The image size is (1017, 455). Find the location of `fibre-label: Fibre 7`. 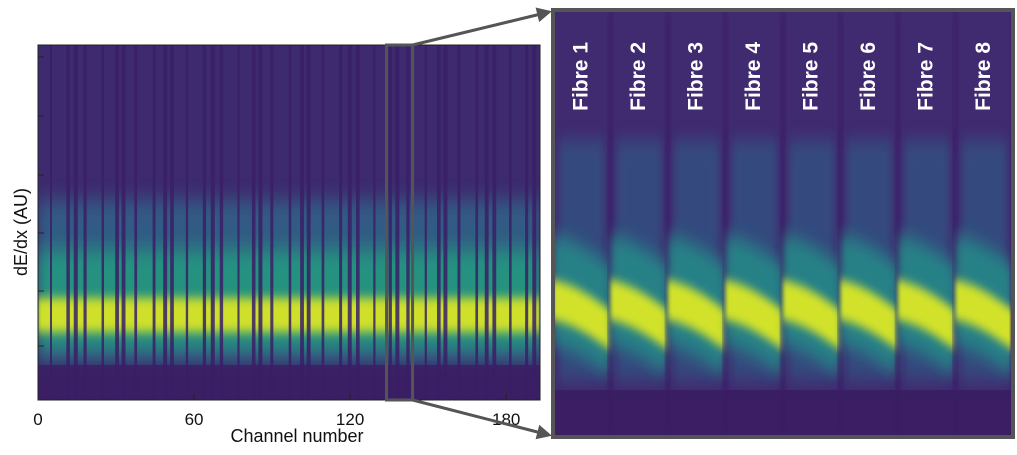

fibre-label: Fibre 7 is located at coordinates (925, 76).